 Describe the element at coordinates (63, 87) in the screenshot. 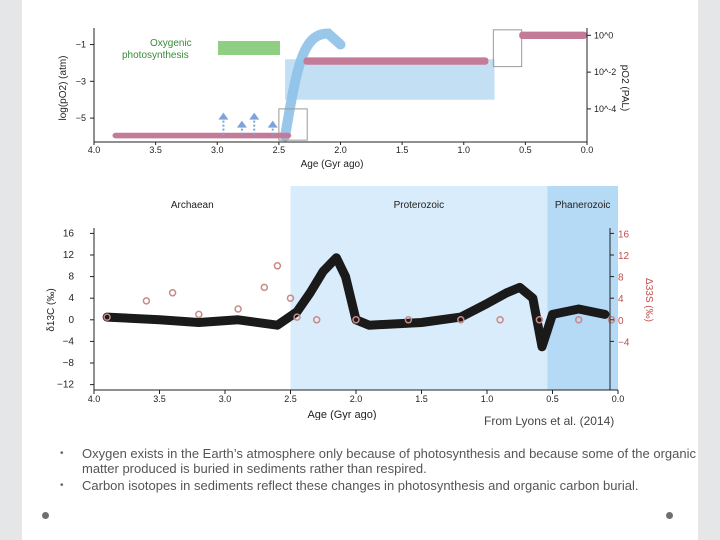

I see `top-y-axis-label: log(pO2) (atm)` at that location.